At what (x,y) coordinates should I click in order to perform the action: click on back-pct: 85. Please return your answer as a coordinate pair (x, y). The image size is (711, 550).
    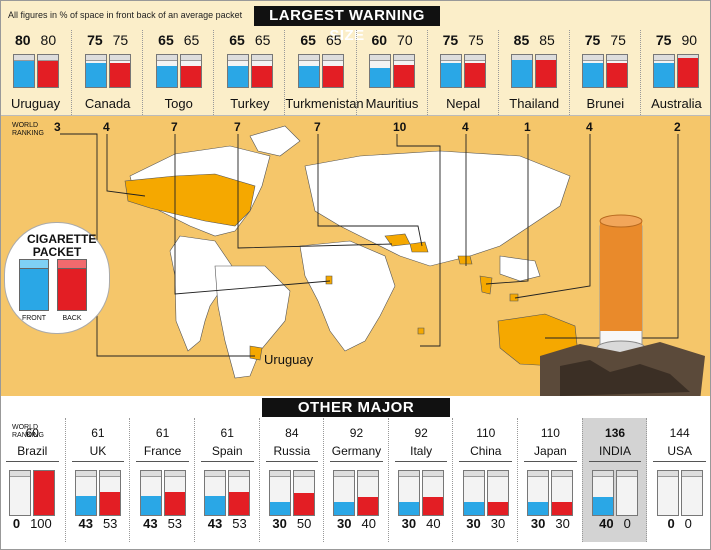
    Looking at the image, I should click on (547, 40).